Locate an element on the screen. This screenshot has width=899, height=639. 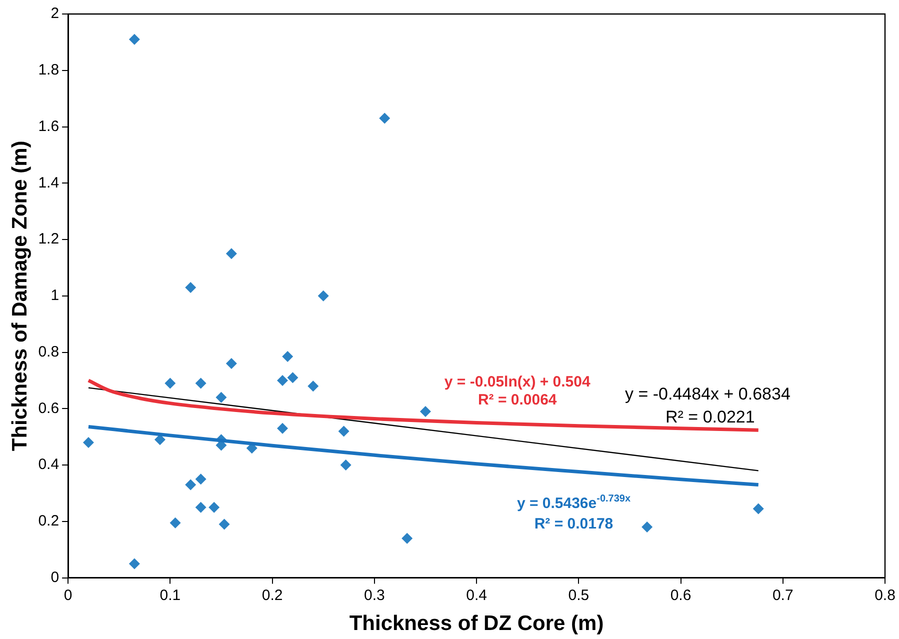
annotation: y = -0.05ln(x) + 0.504 is located at coordinates (517, 381).